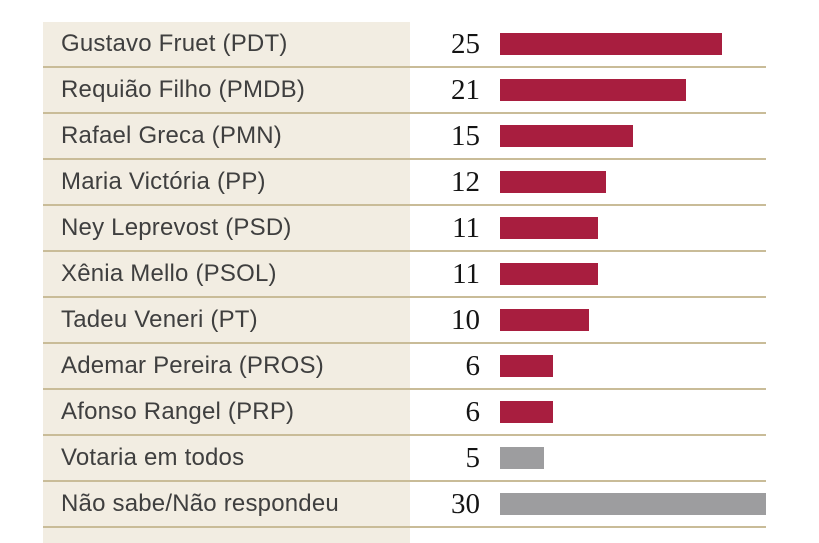 Image resolution: width=819 pixels, height=543 pixels. What do you see at coordinates (465, 89) in the screenshot?
I see `poll-value: 21` at bounding box center [465, 89].